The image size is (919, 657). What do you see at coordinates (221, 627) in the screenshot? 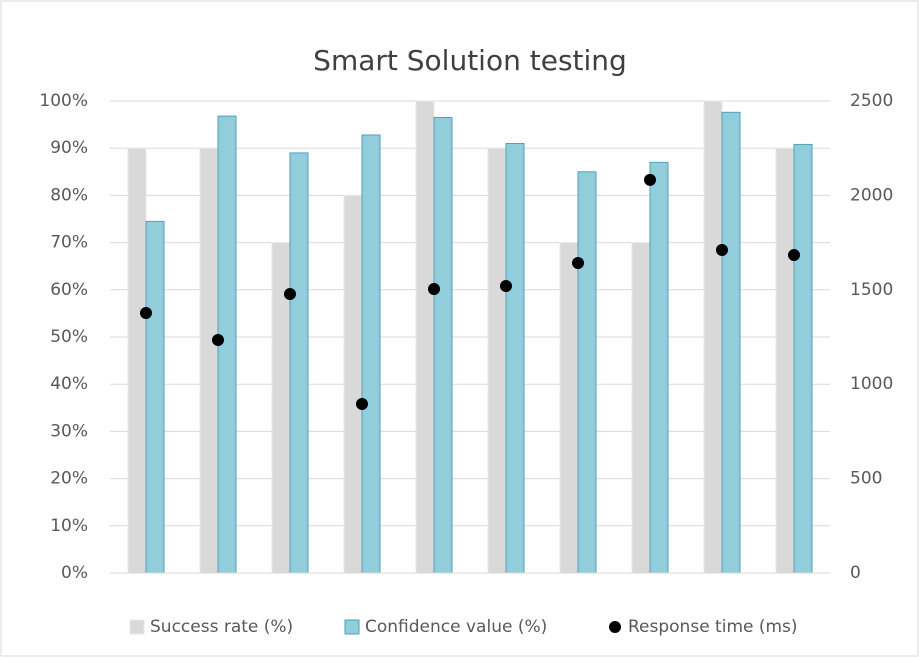
I see `legend-label: Success rate (%)` at bounding box center [221, 627].